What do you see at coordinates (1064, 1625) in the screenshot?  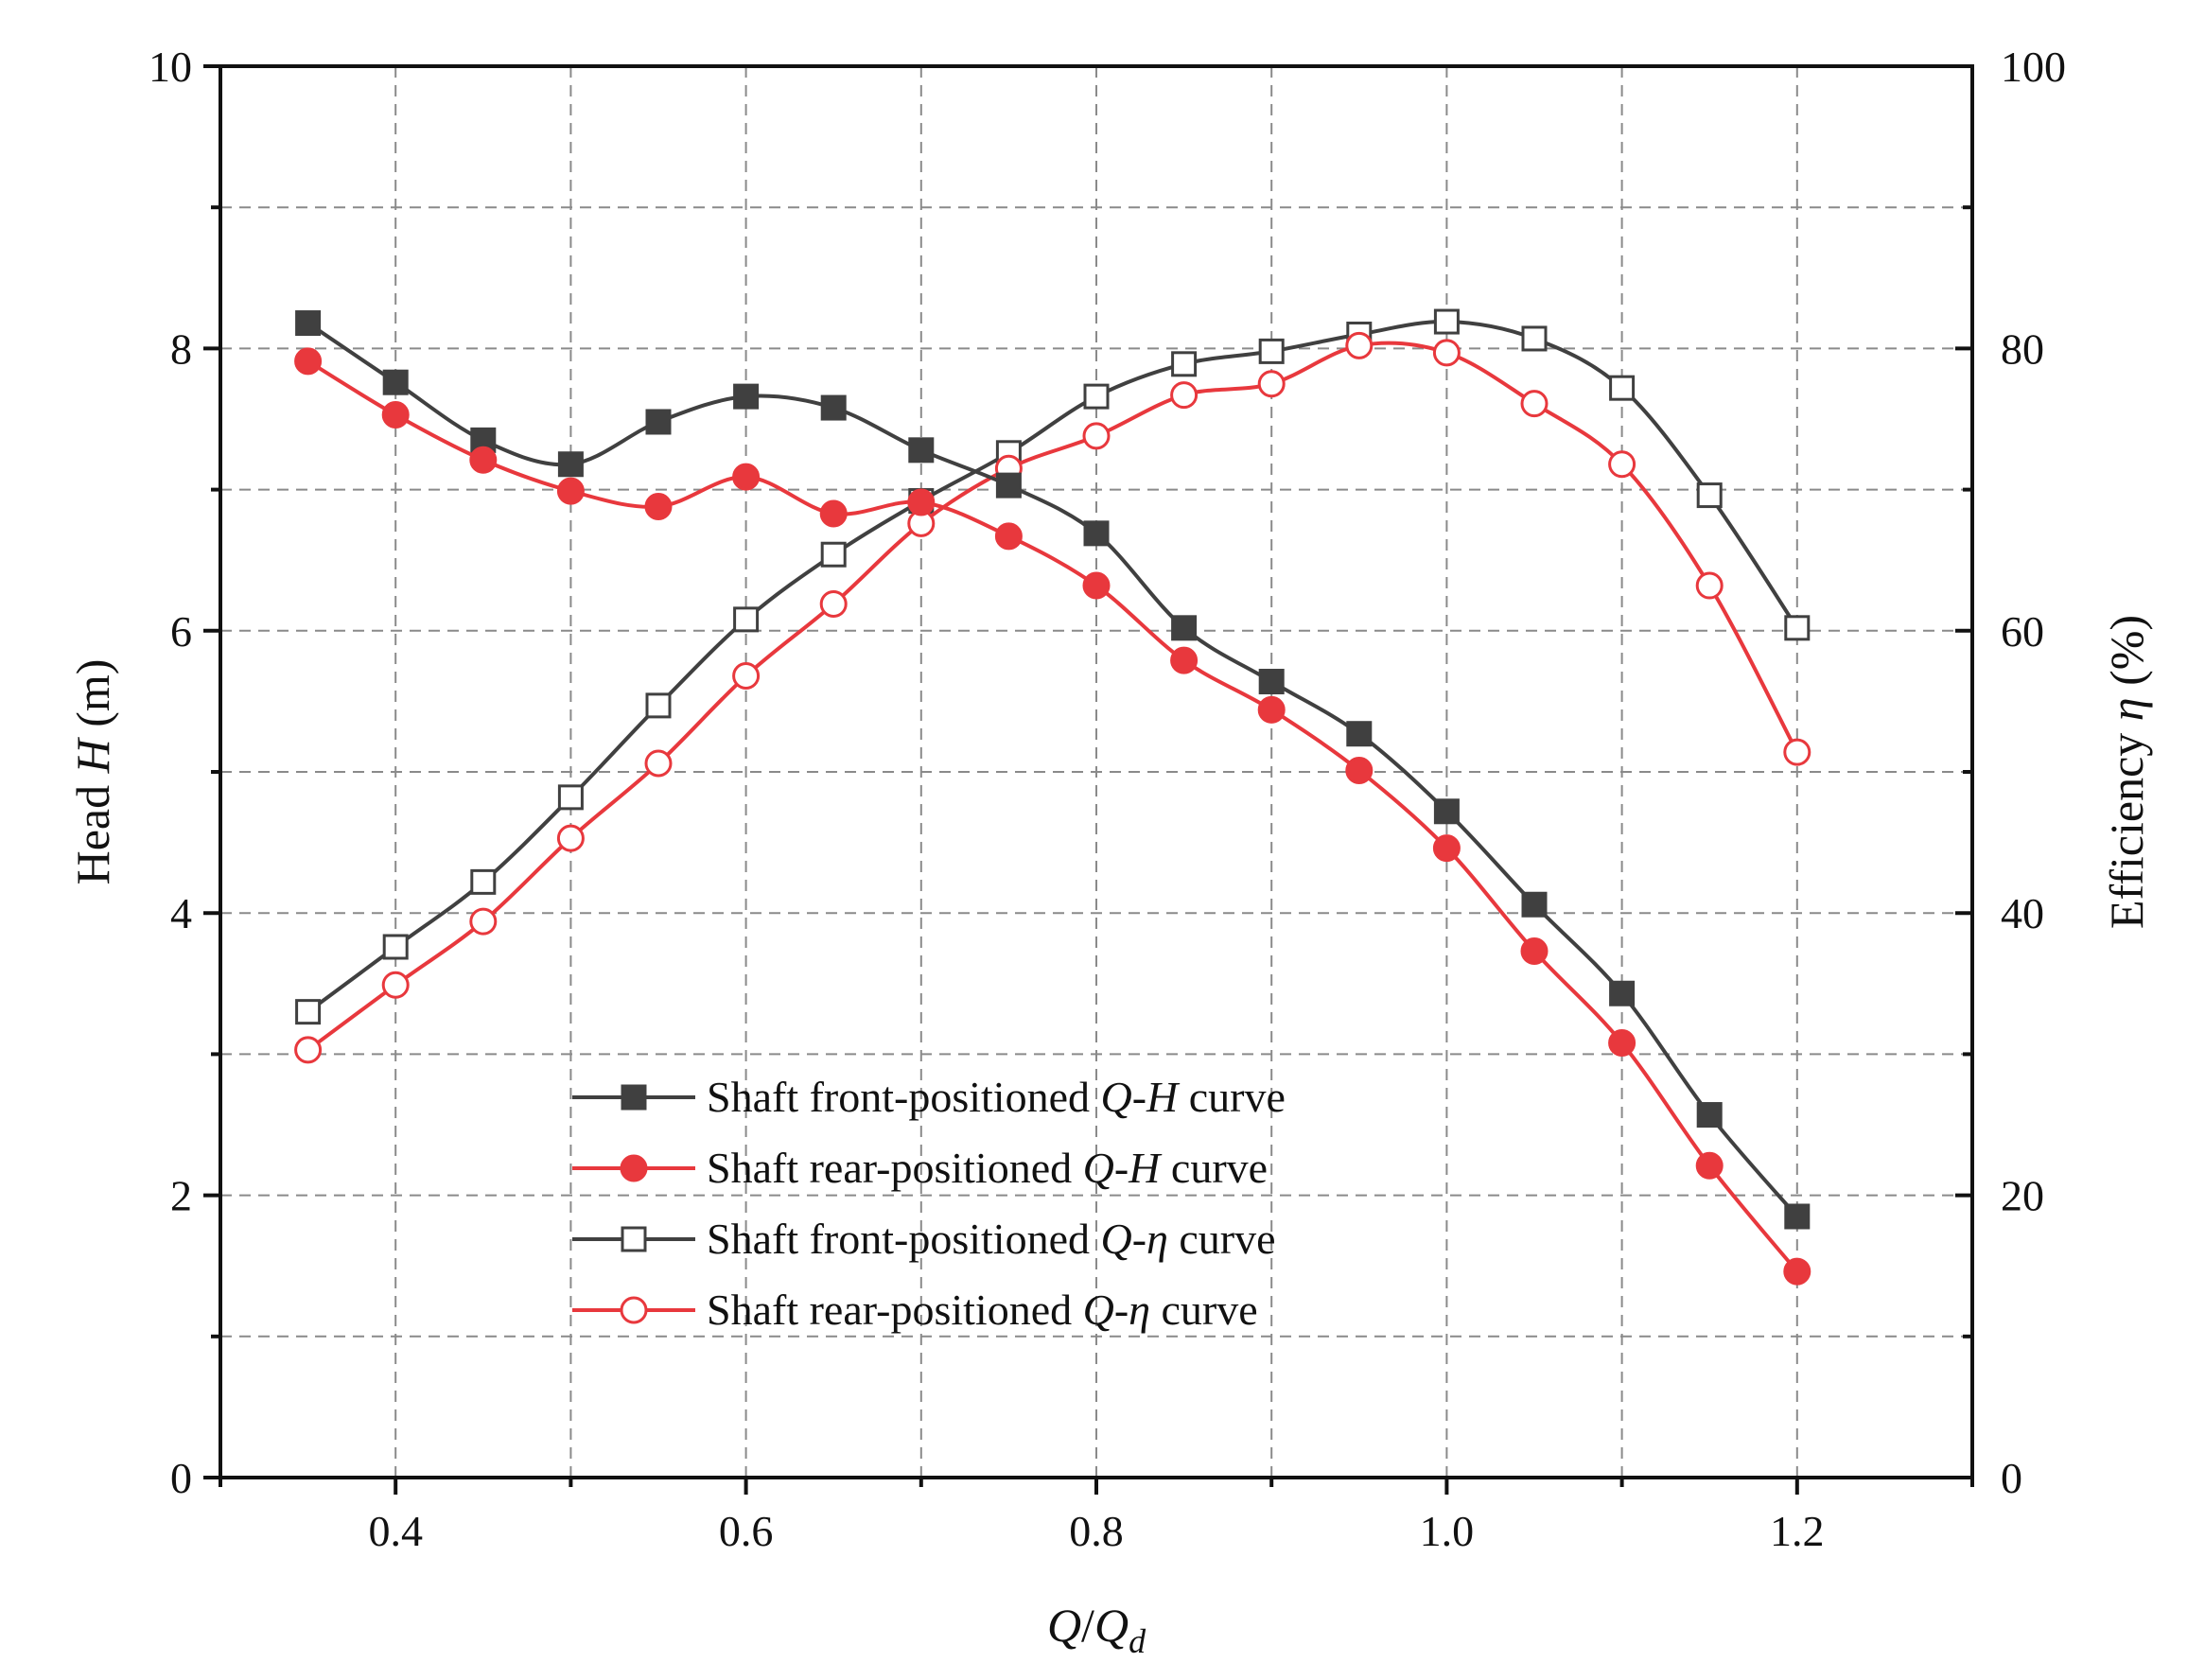 I see `x-axis-title-q: Q` at bounding box center [1064, 1625].